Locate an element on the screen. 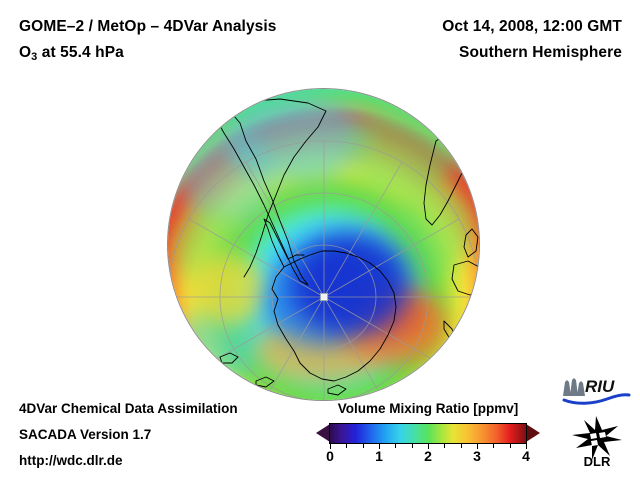 This screenshot has width=640, height=480. dlr-logo: DLR is located at coordinates (597, 442).